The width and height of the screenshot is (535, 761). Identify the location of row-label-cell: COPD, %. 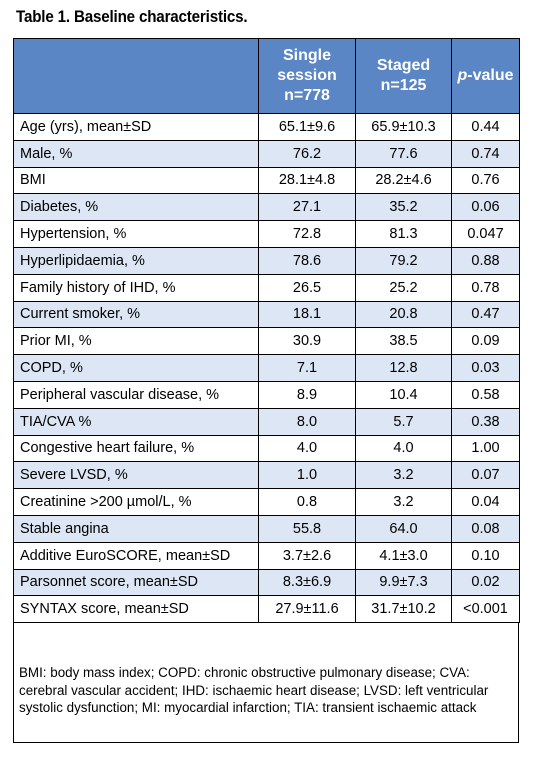
(136, 368).